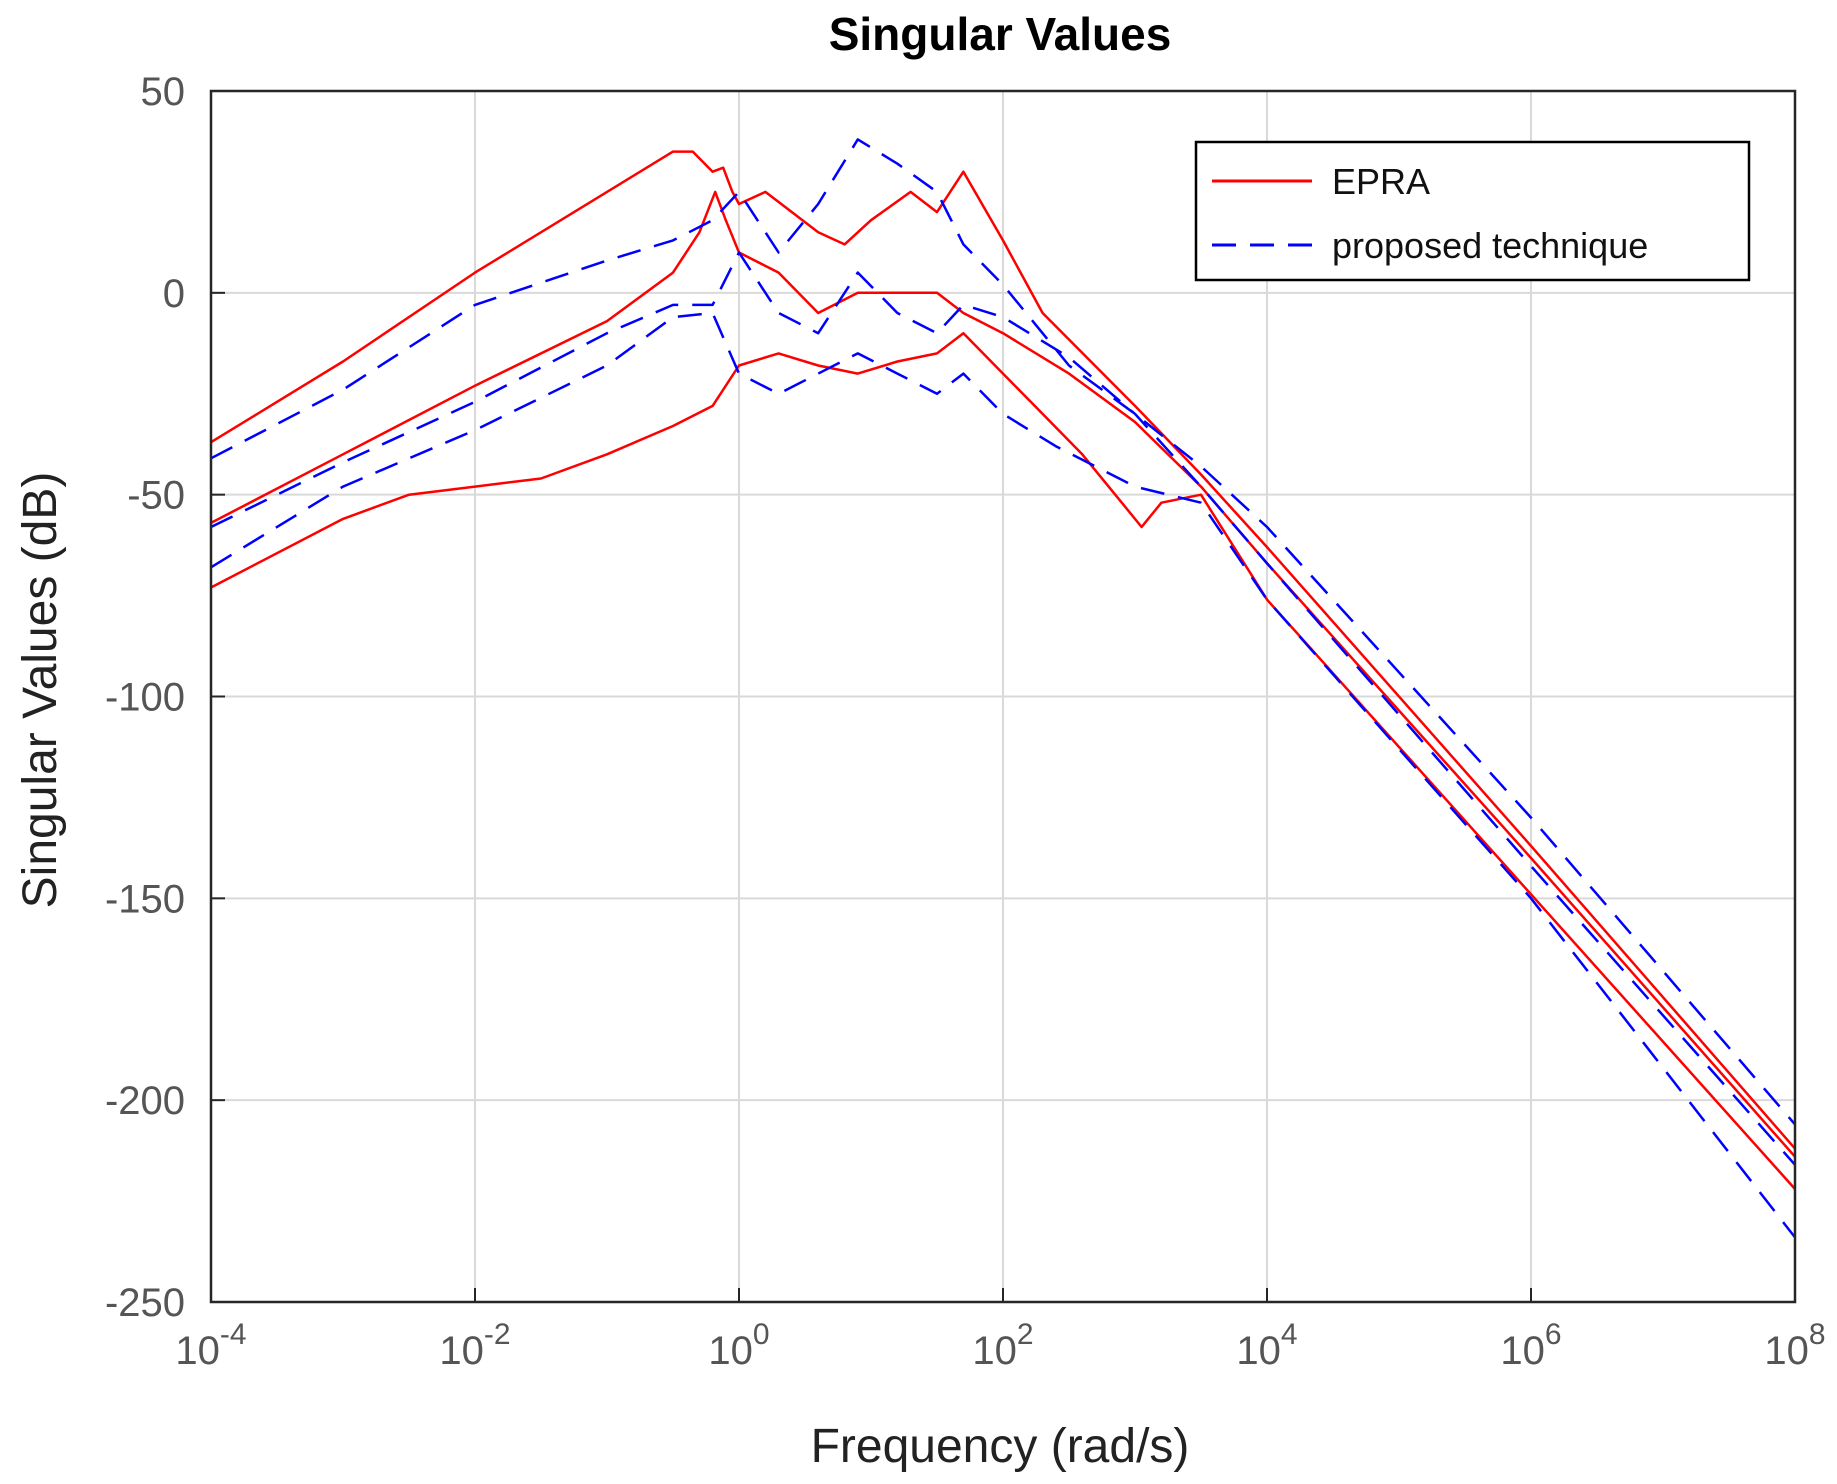  Describe the element at coordinates (1289, 1334) in the screenshot. I see `x-tick-exponent: 4` at that location.